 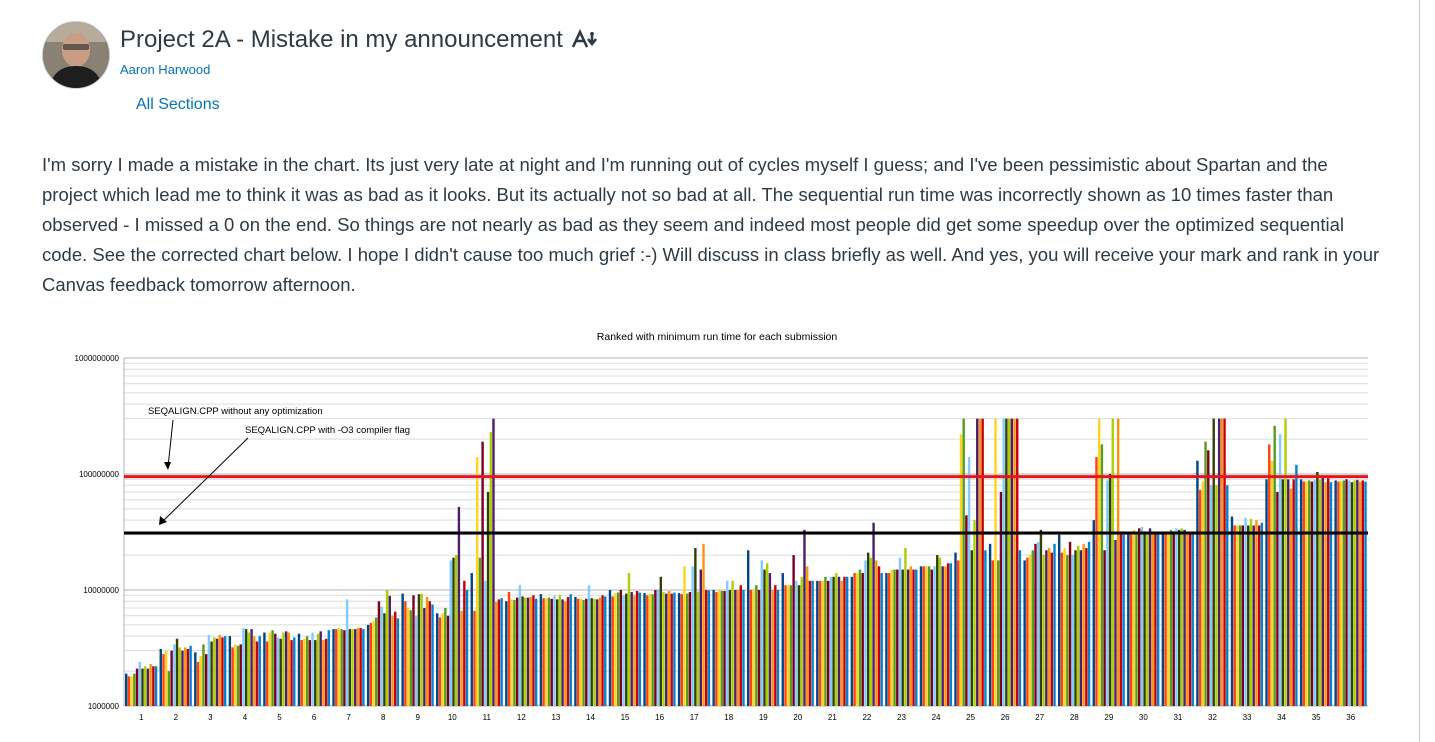 What do you see at coordinates (625, 717) in the screenshot?
I see `x-tick-label: 15` at bounding box center [625, 717].